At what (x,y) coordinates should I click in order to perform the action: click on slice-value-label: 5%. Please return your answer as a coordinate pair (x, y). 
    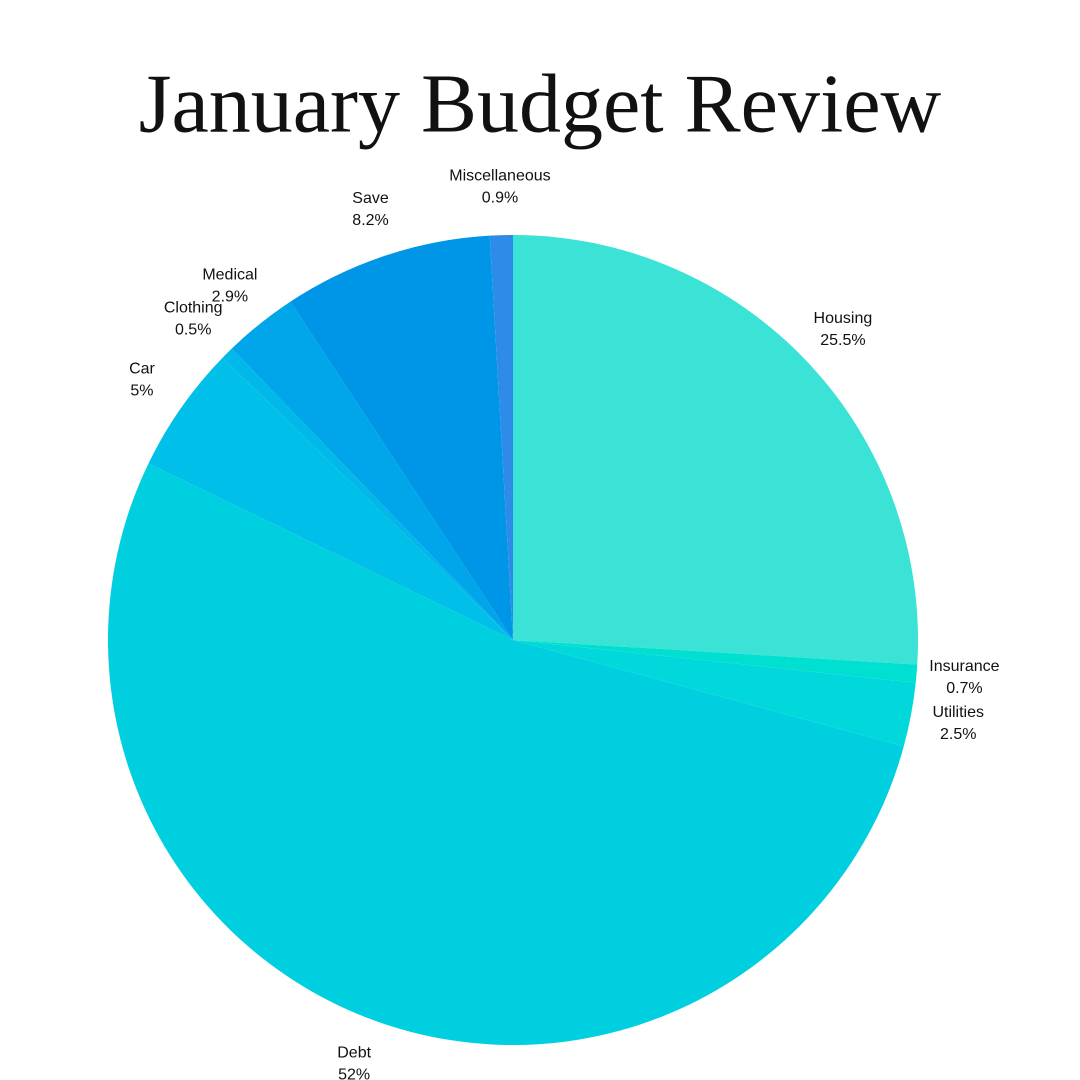
    Looking at the image, I should click on (141, 390).